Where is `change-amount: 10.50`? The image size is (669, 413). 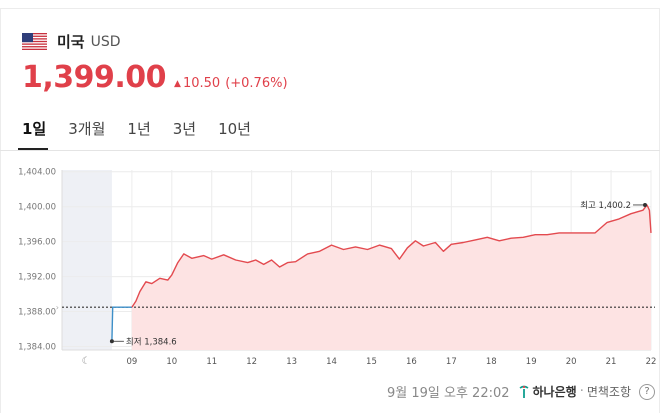 change-amount: 10.50 is located at coordinates (201, 83).